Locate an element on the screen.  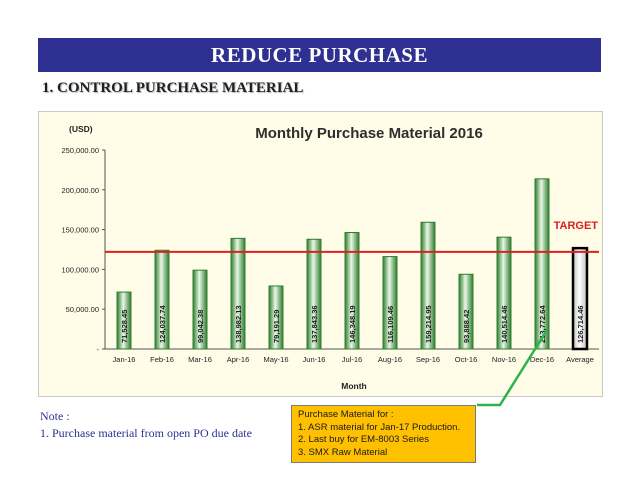
x-tick-label: Jul-16 is located at coordinates (352, 359).